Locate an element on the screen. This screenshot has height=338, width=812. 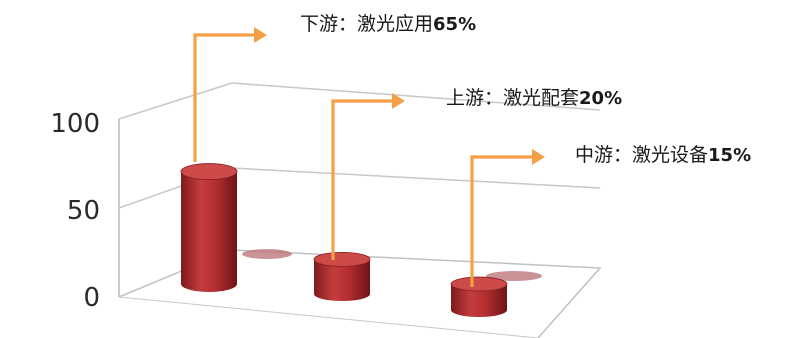
left-wall-top is located at coordinates (175, 101).